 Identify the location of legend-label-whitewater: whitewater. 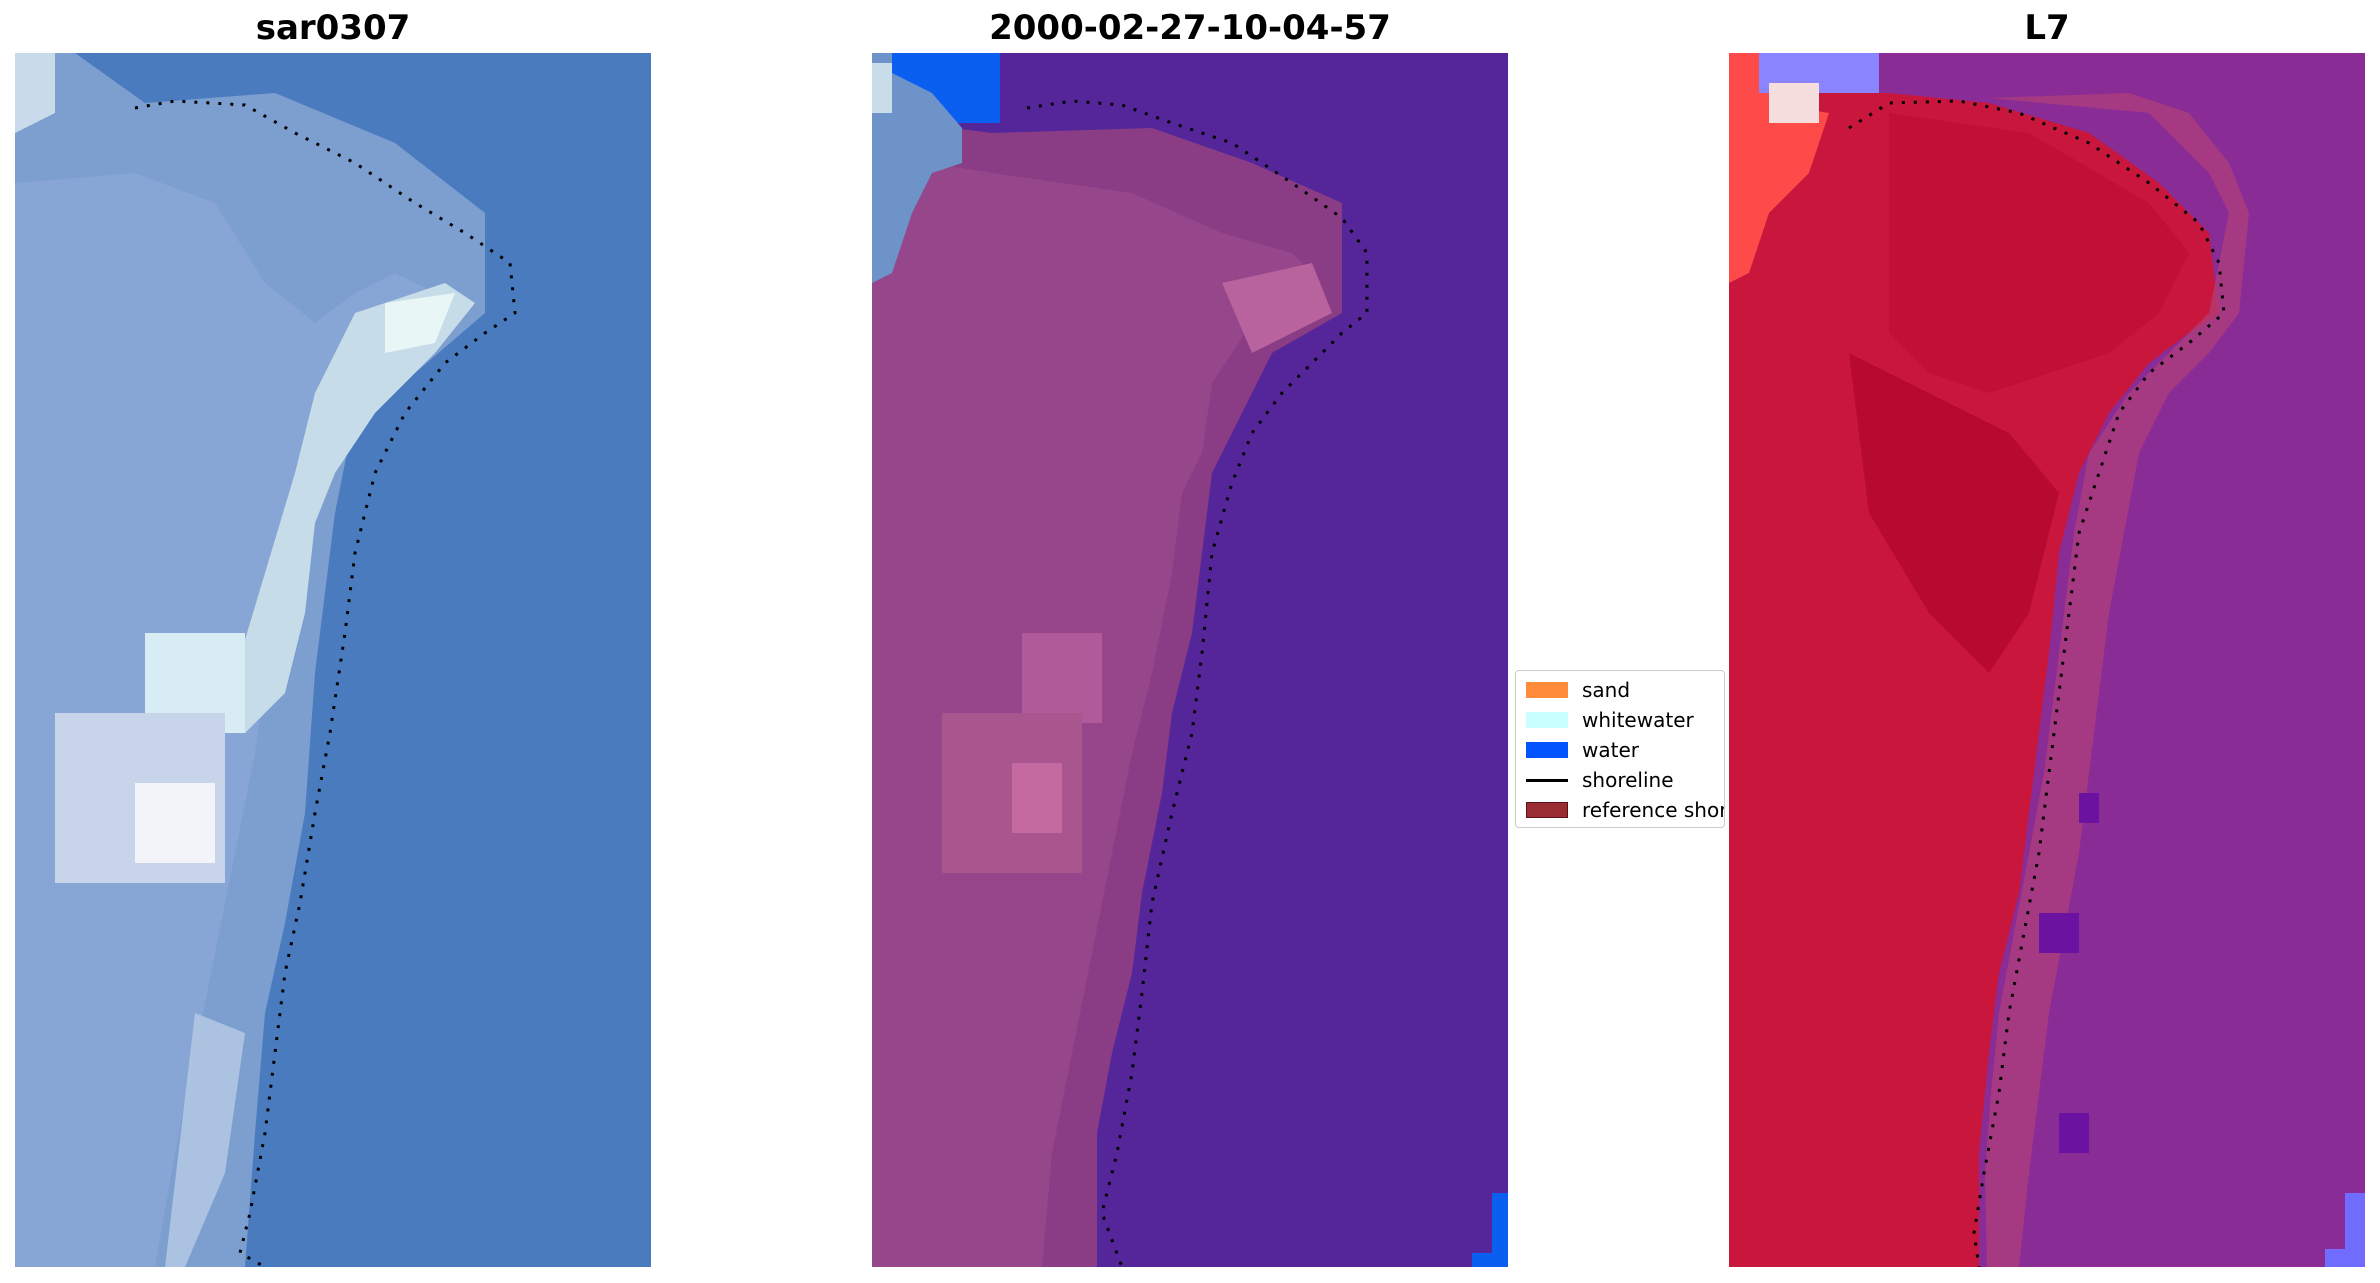
(1638, 720).